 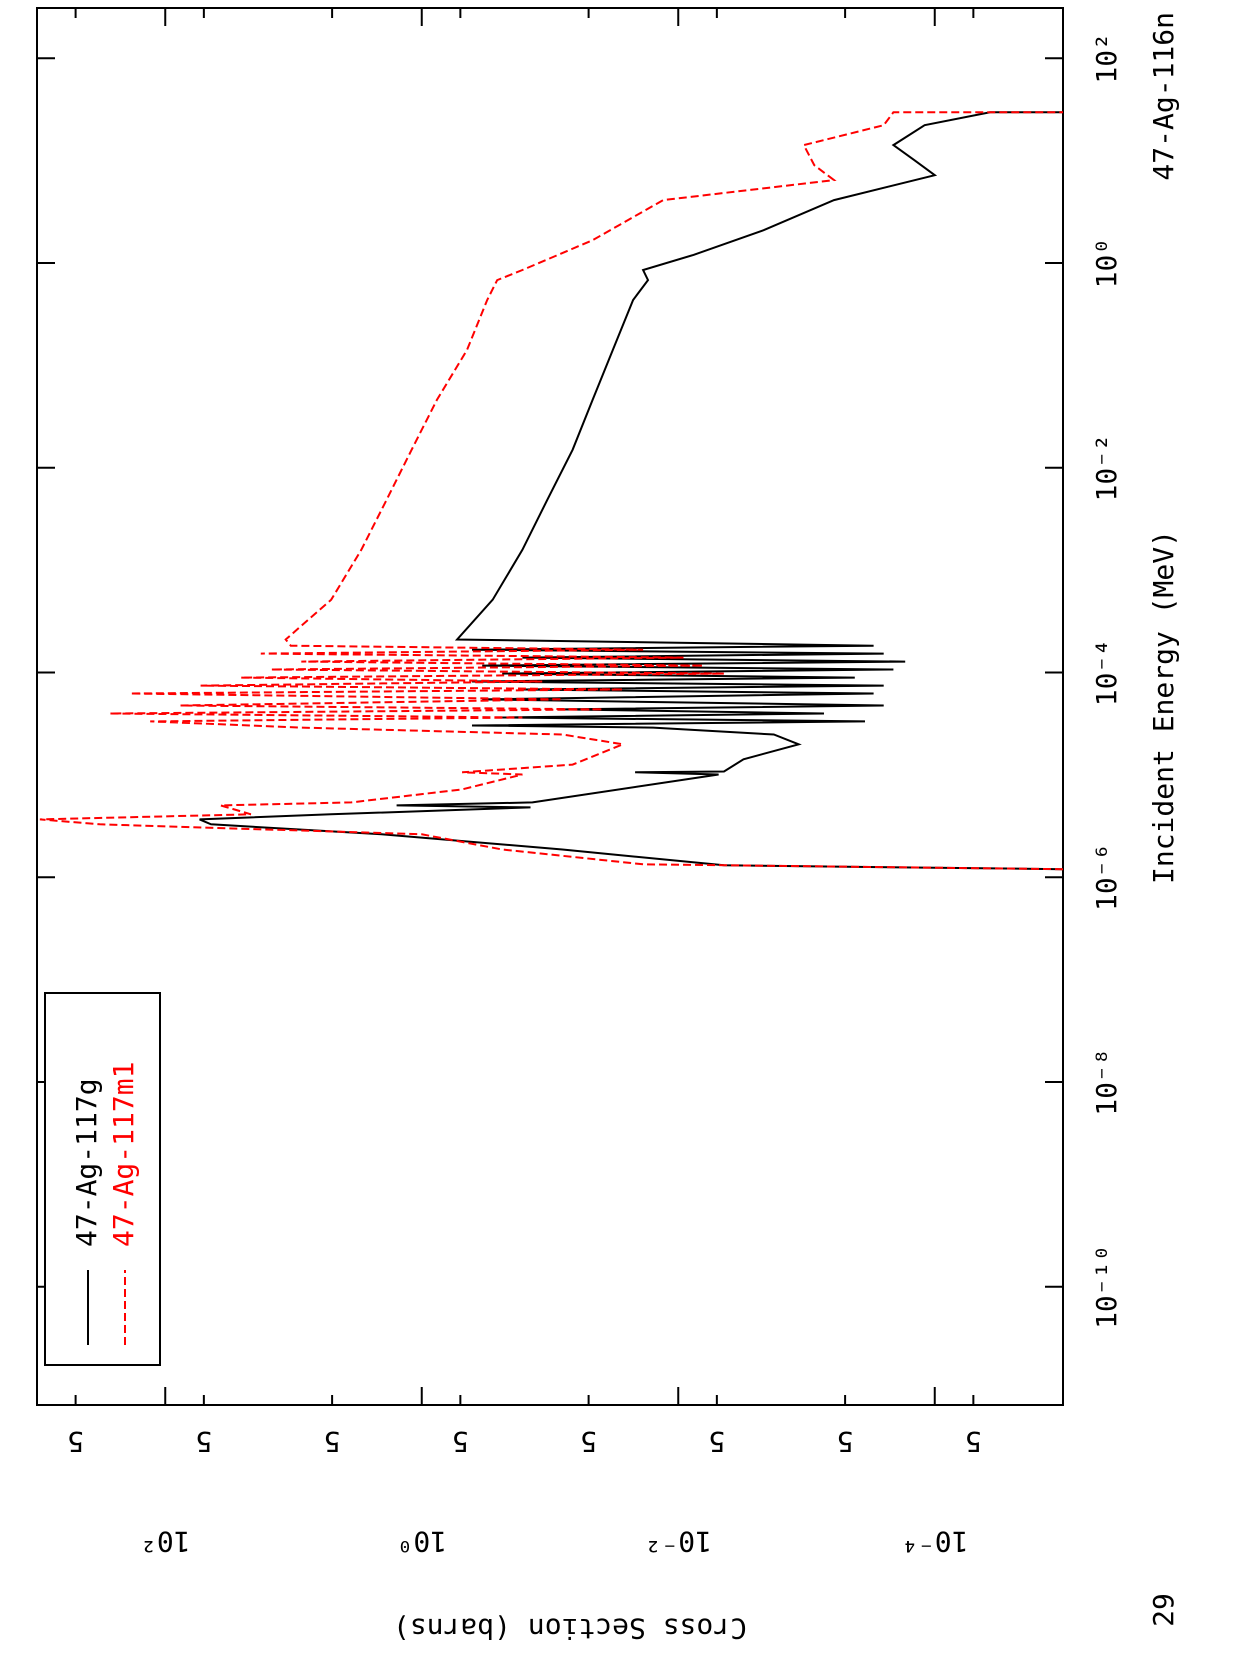 I want to click on y-tick-label: 10⁻², so click(x=678, y=1541).